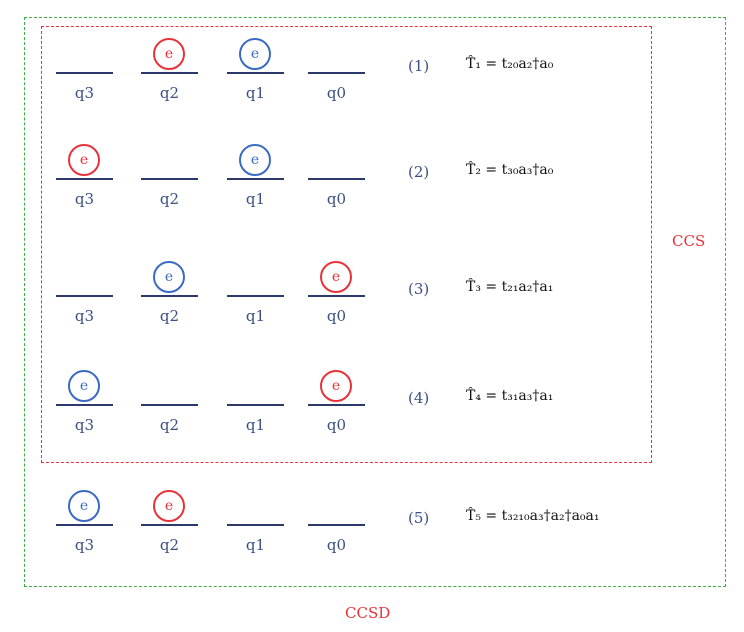 This screenshot has width=744, height=632. I want to click on excitation-operator: T̂₅ = t₃₂₁₀a₃†a₂†a₀a₁, so click(533, 516).